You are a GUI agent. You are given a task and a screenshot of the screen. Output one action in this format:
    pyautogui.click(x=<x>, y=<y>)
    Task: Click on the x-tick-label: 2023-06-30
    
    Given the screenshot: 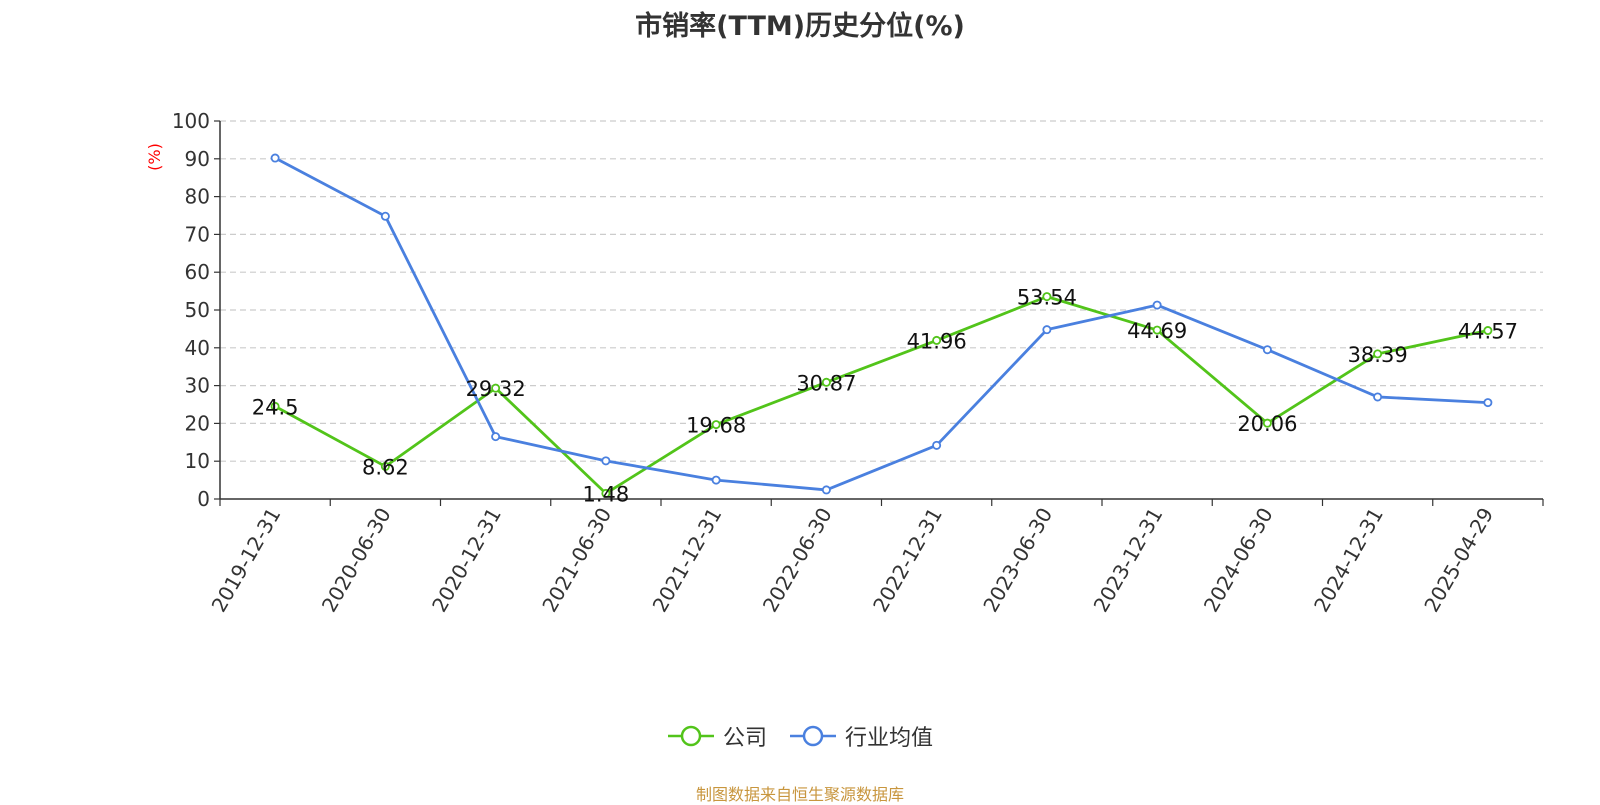 What is the action you would take?
    pyautogui.click(x=1017, y=560)
    